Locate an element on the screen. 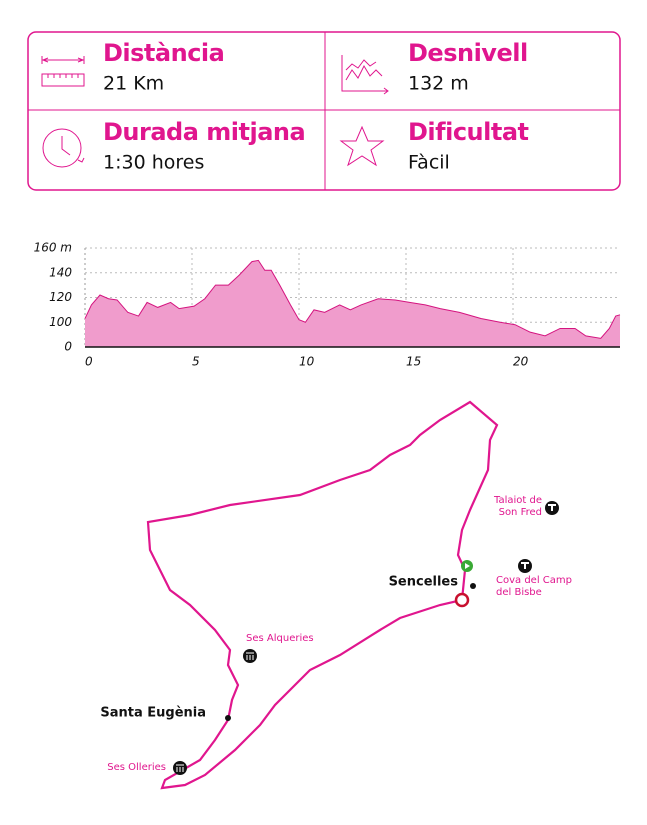 Image resolution: width=647 pixels, height=825 pixels. stat-value: 21 Km is located at coordinates (133, 84).